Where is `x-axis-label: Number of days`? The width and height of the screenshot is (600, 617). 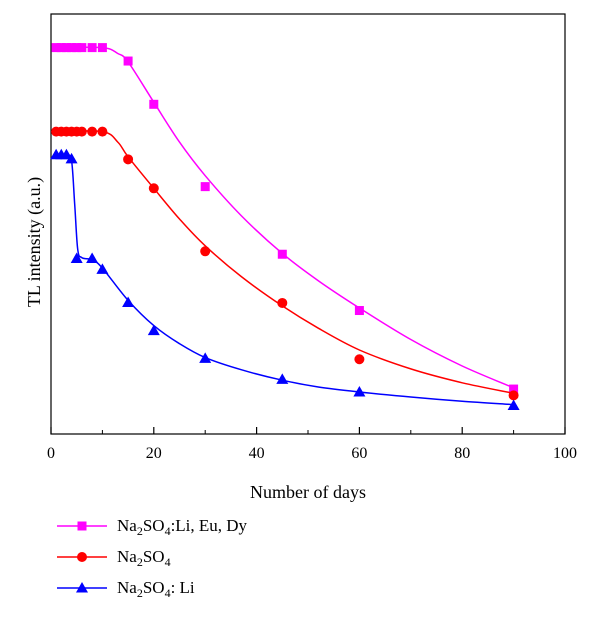
x-axis-label: Number of days is located at coordinates (308, 492).